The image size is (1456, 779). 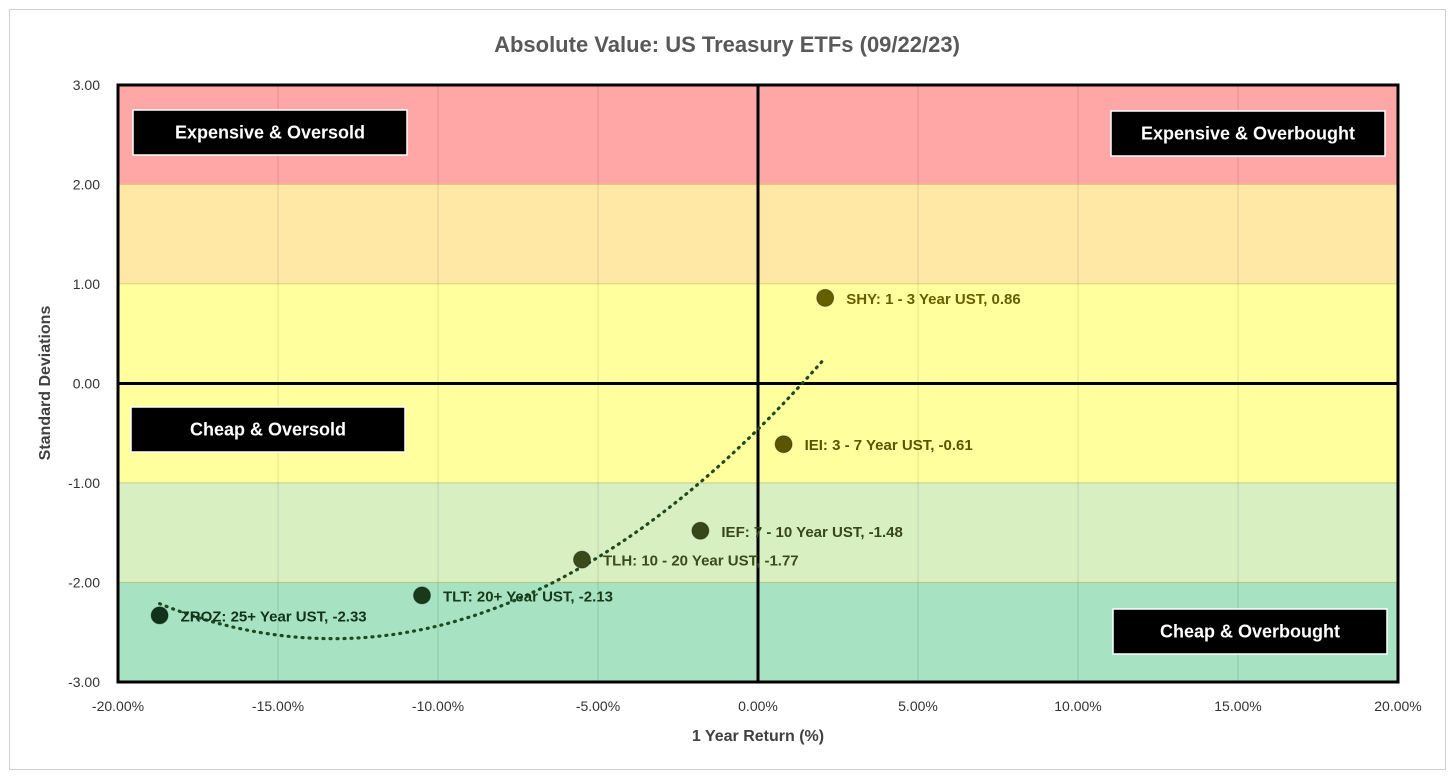 I want to click on x-tick-label: -20.00%, so click(x=118, y=706).